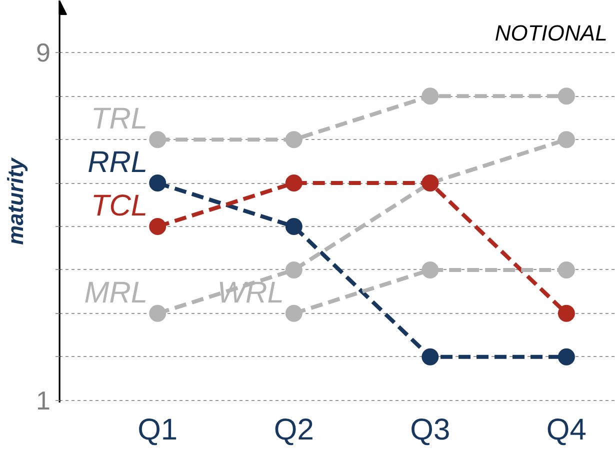  Describe the element at coordinates (551, 33) in the screenshot. I see `annotation: NOTIONAL` at that location.